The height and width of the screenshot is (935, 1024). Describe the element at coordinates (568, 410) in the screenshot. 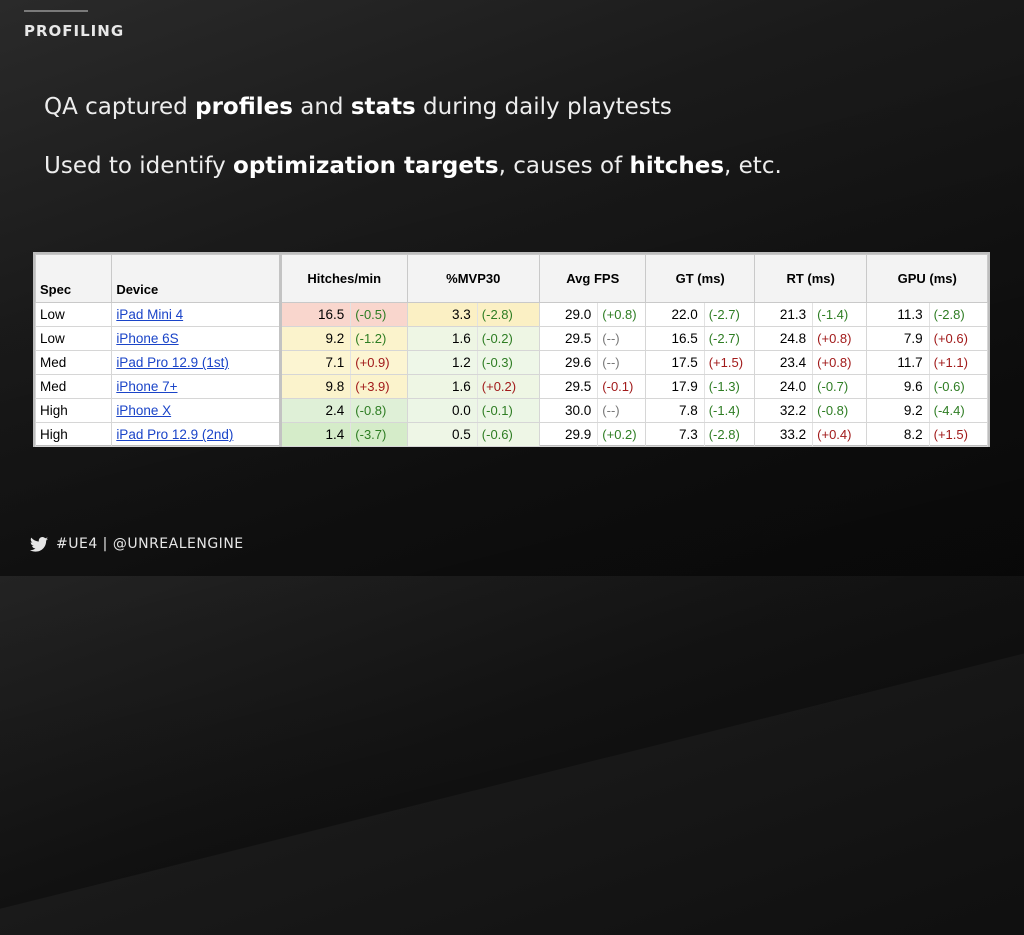

I see `avg-fps-value: 30.0` at that location.